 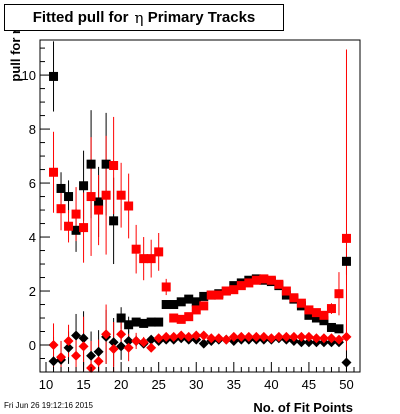 What do you see at coordinates (121, 384) in the screenshot?
I see `x-tick-label: 20` at bounding box center [121, 384].